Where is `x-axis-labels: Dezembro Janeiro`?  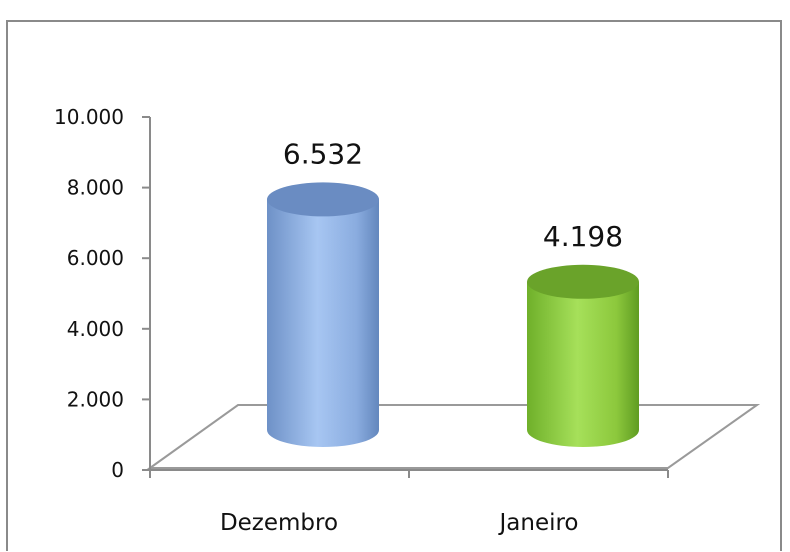 x-axis-labels: Dezembro Janeiro is located at coordinates (399, 523).